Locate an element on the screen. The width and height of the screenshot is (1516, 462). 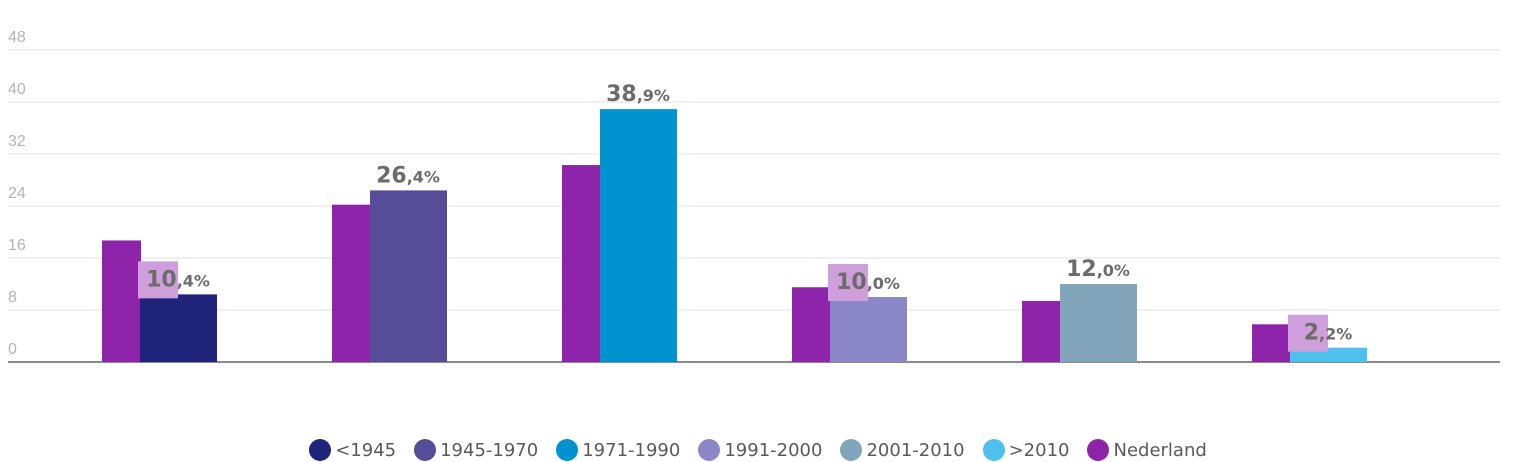
legend-label: 1945-1970 is located at coordinates (489, 450).